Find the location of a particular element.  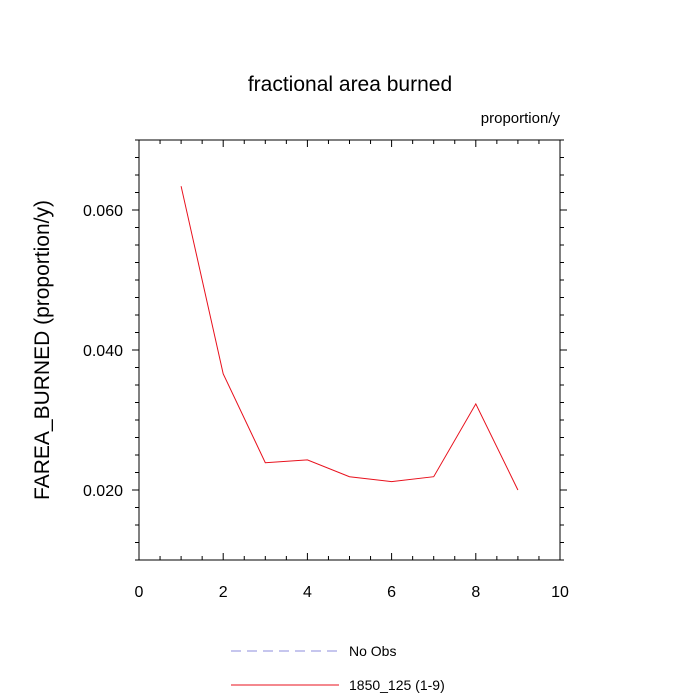

legend-label: No Obs is located at coordinates (372, 651).